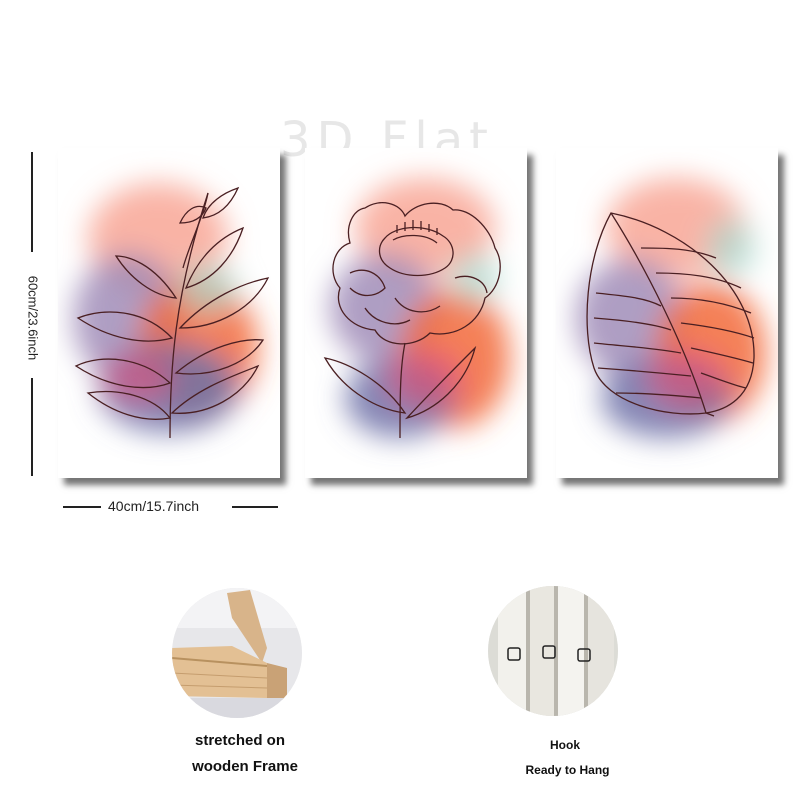  What do you see at coordinates (553, 651) in the screenshot?
I see `hook-detail-photo` at bounding box center [553, 651].